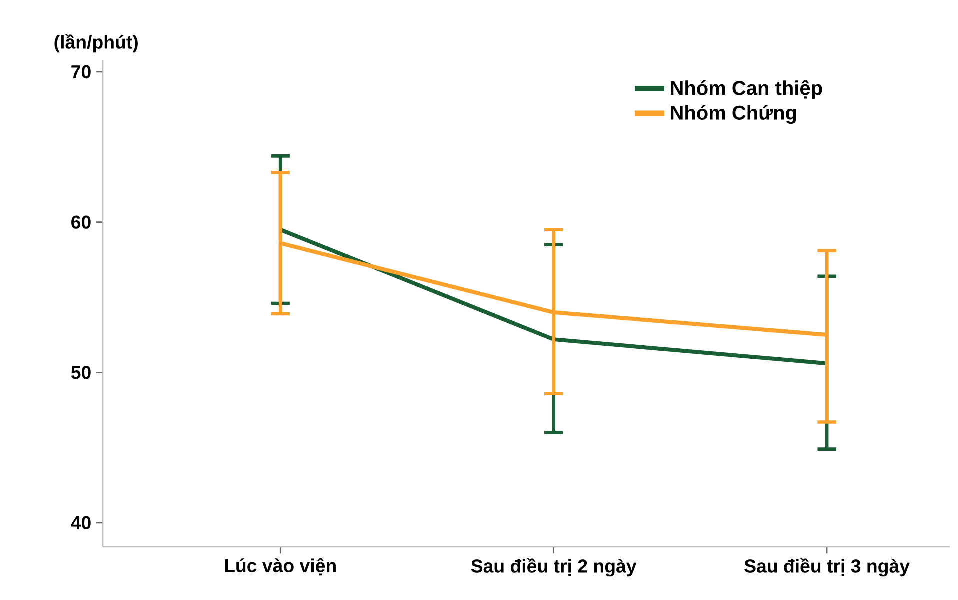  What do you see at coordinates (733, 114) in the screenshot?
I see `legend-label: Nhóm Chứng` at bounding box center [733, 114].